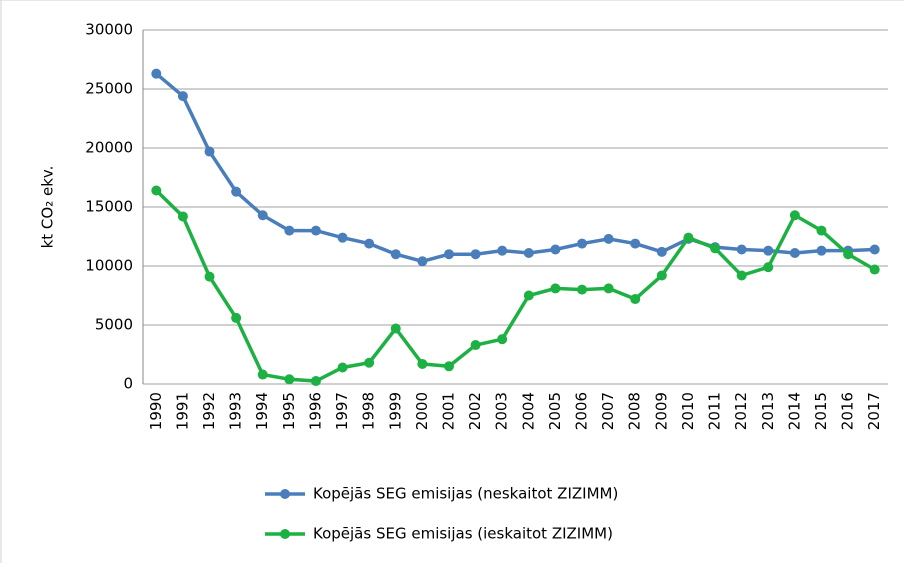  What do you see at coordinates (475, 411) in the screenshot?
I see `x-tick-label: 2002` at bounding box center [475, 411].